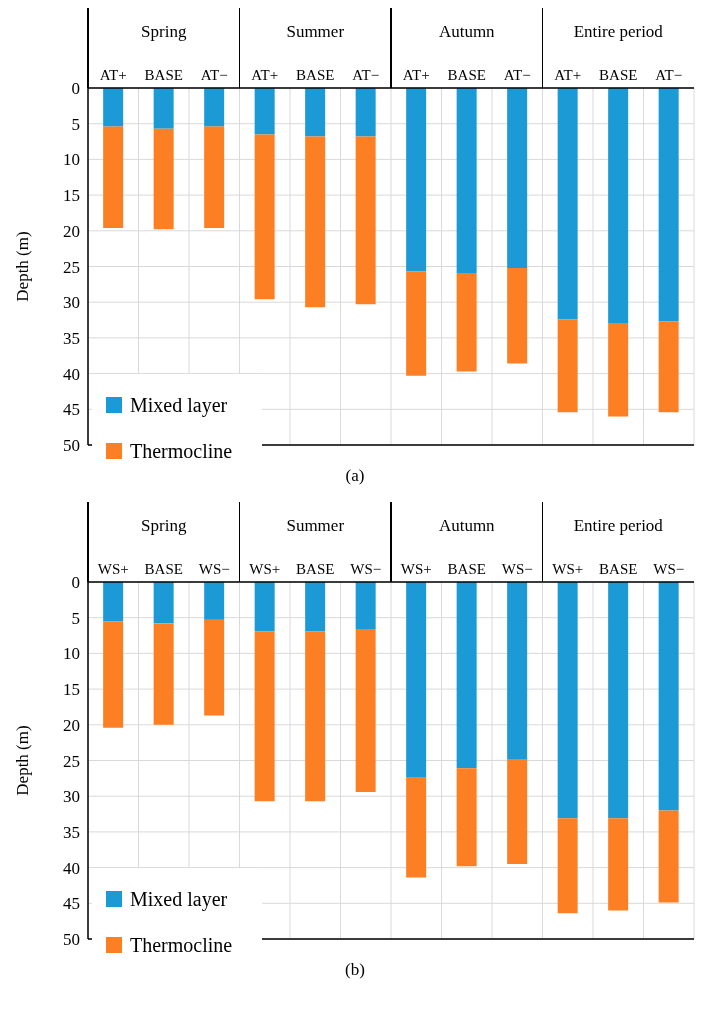 The width and height of the screenshot is (702, 1012). I want to click on y-tick-label: 15, so click(71, 196).